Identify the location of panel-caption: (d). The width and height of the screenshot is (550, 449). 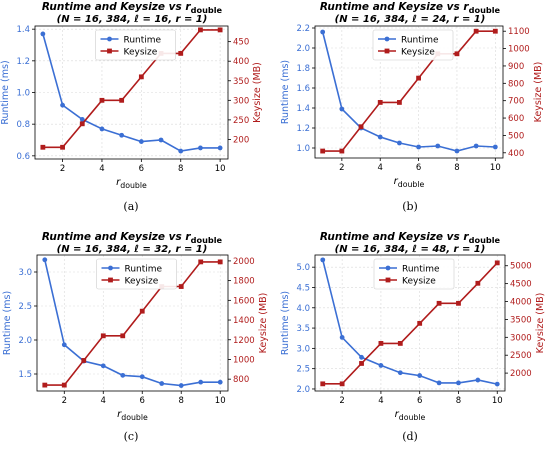
(410, 436).